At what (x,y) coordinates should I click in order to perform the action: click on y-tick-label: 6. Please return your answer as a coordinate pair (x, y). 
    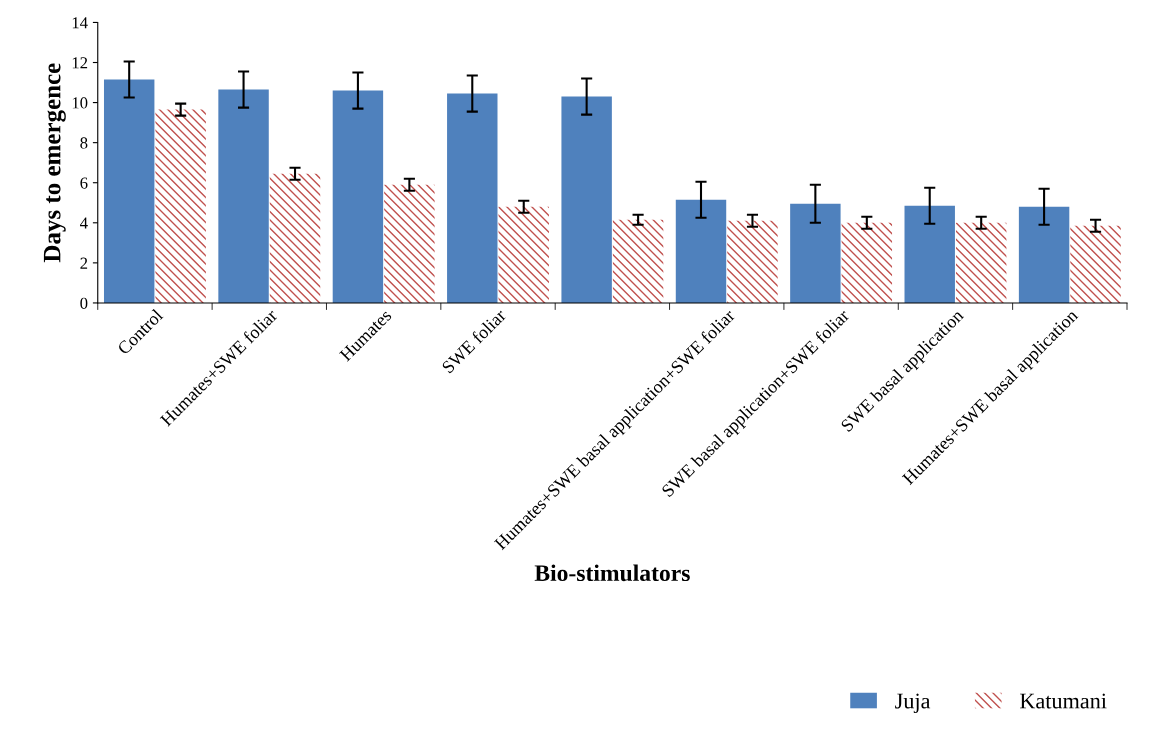
    Looking at the image, I should click on (84, 183).